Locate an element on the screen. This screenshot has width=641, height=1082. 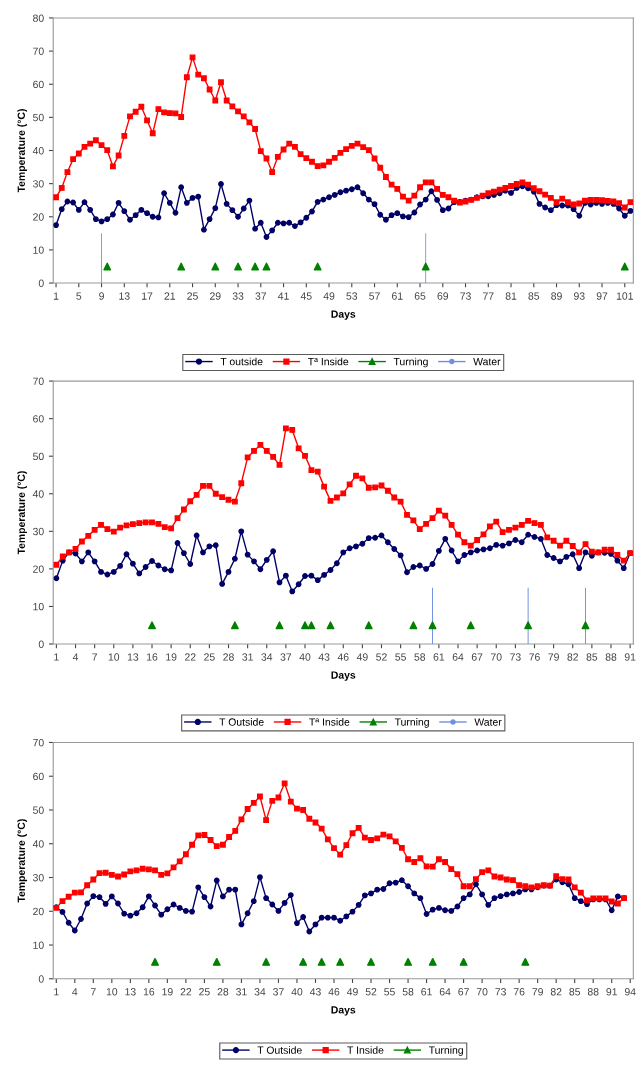
x-tick-label: 58 is located at coordinates (420, 657).